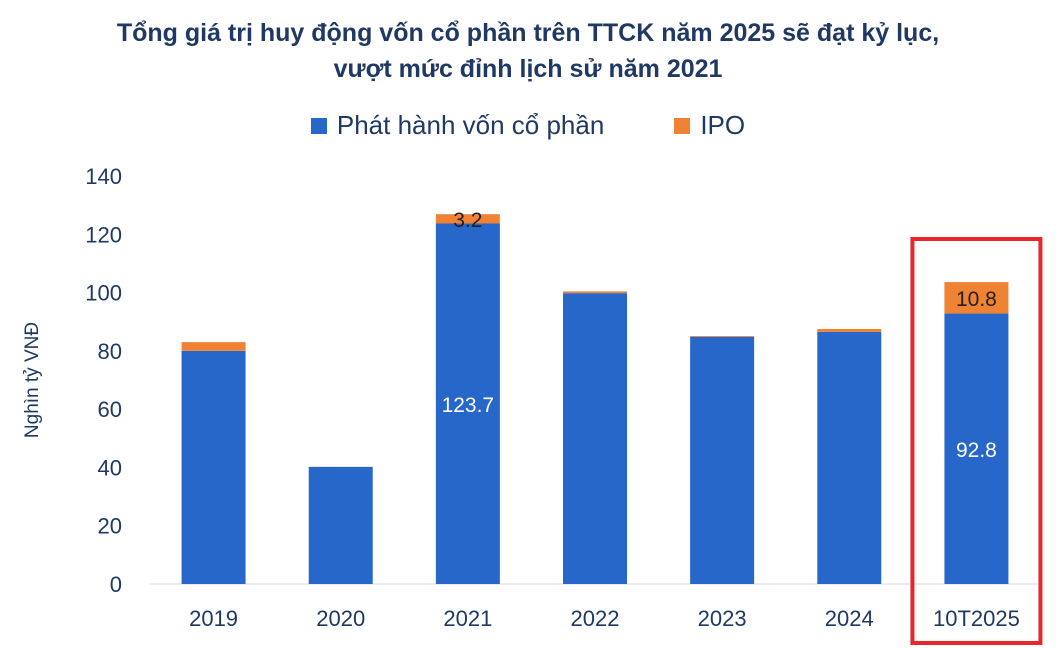 The image size is (1056, 648). I want to click on x-tick-label: 2020, so click(340, 618).